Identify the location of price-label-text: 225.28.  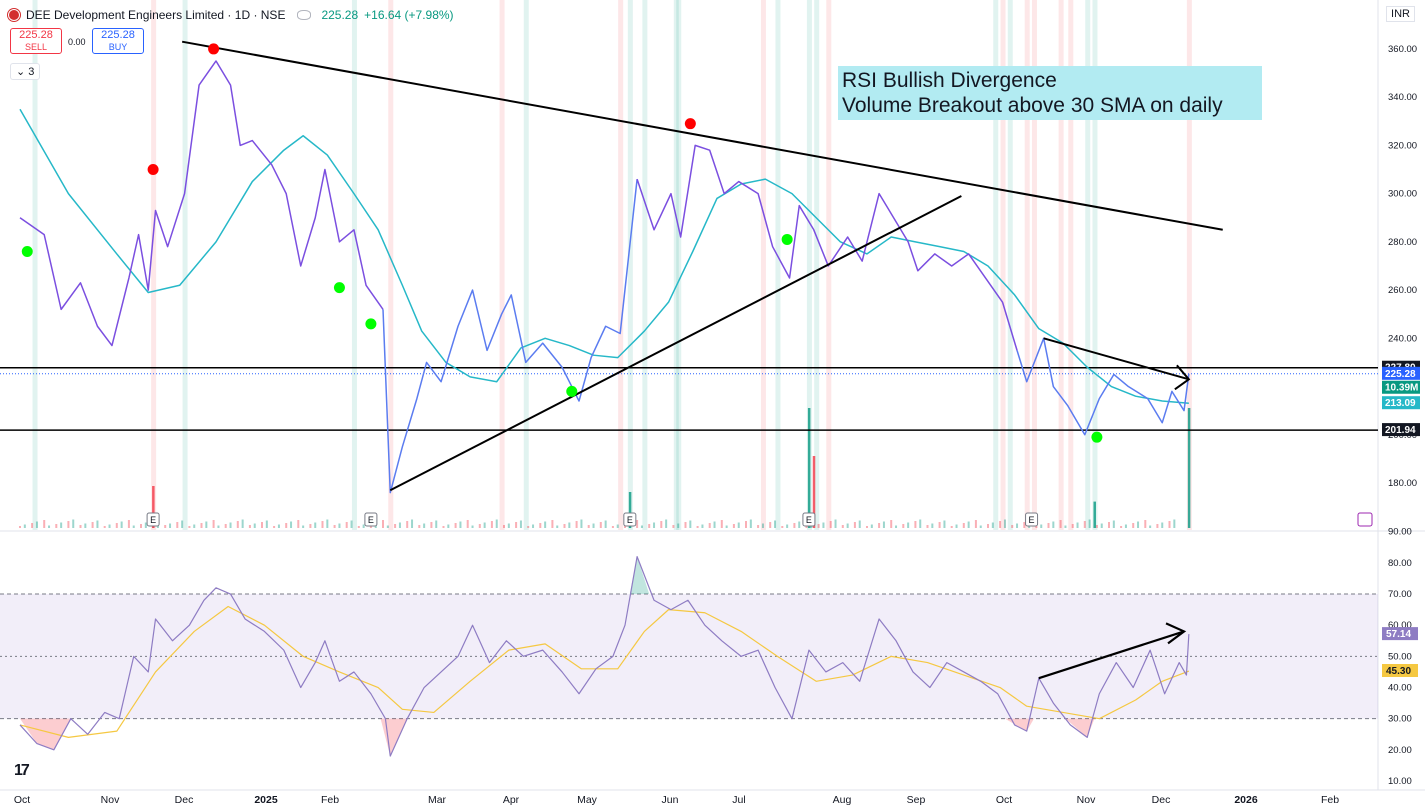
(1400, 374).